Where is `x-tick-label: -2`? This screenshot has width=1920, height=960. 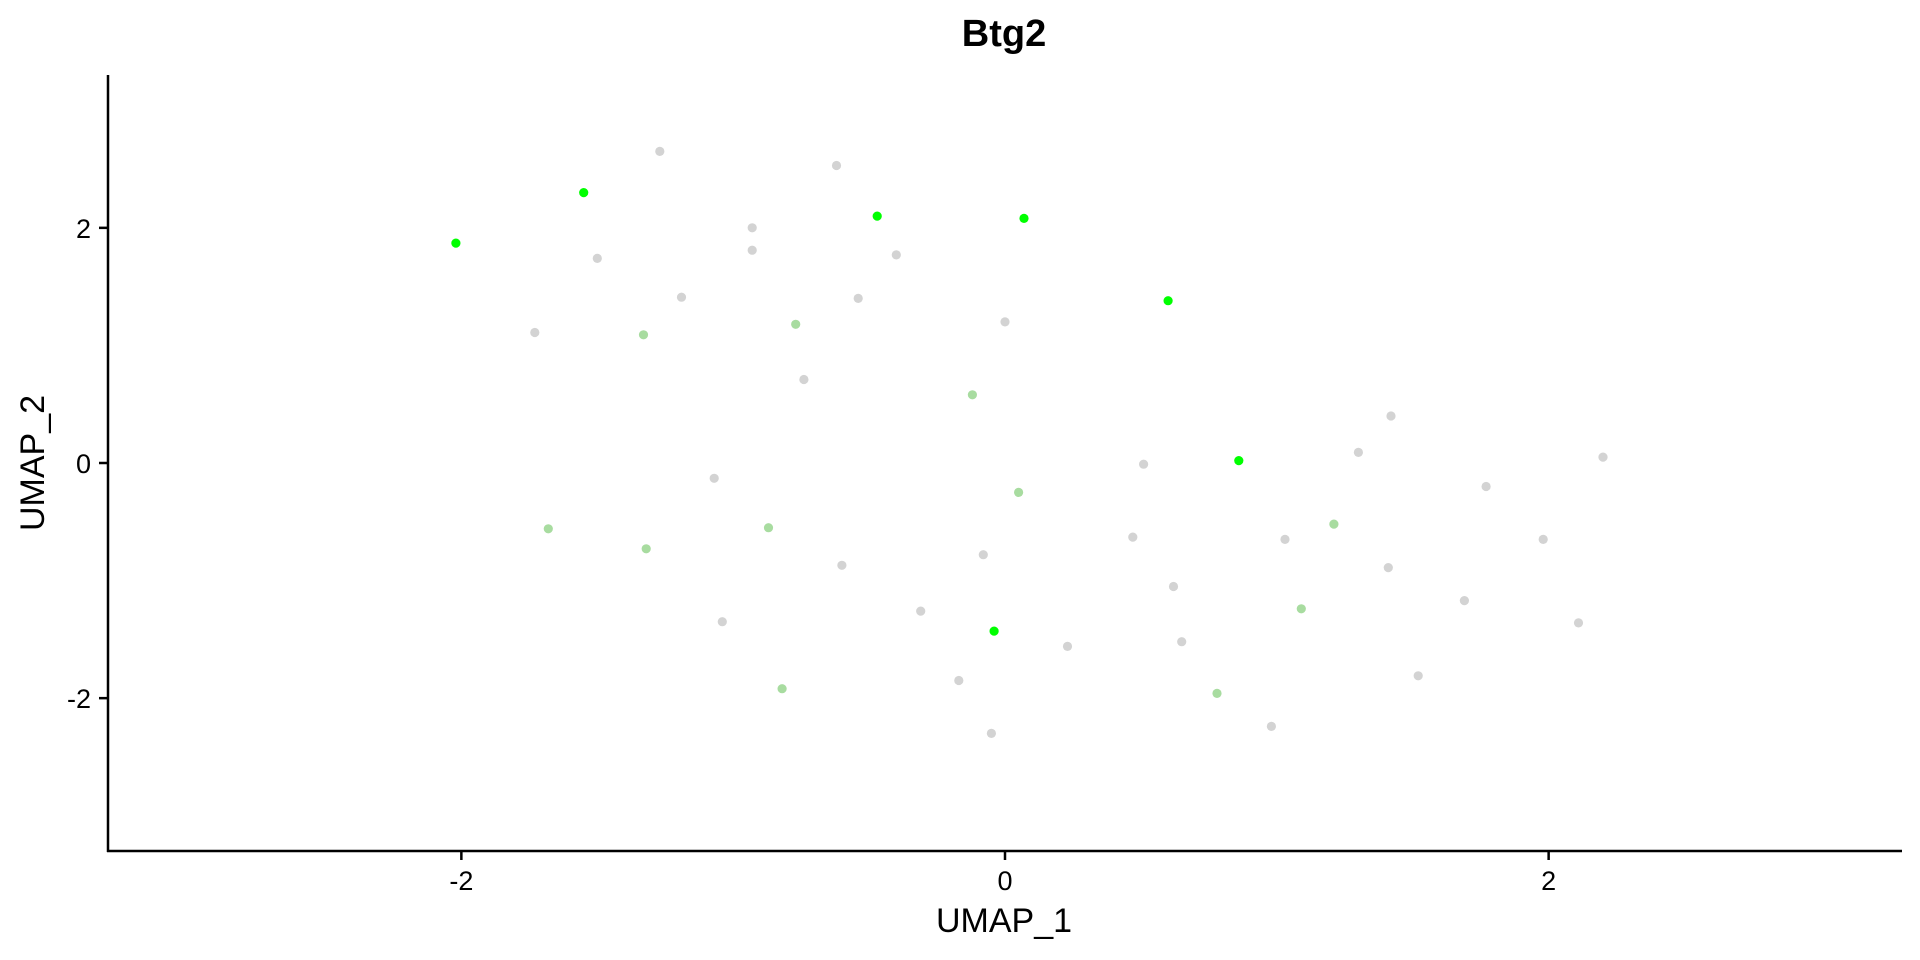 x-tick-label: -2 is located at coordinates (461, 881).